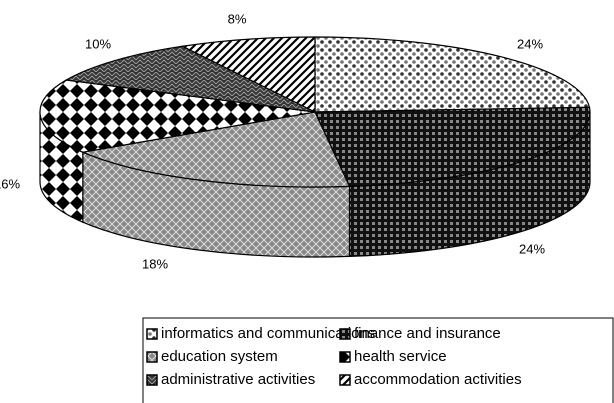 The height and width of the screenshot is (403, 614). What do you see at coordinates (237, 18) in the screenshot?
I see `data-label: 8%` at bounding box center [237, 18].